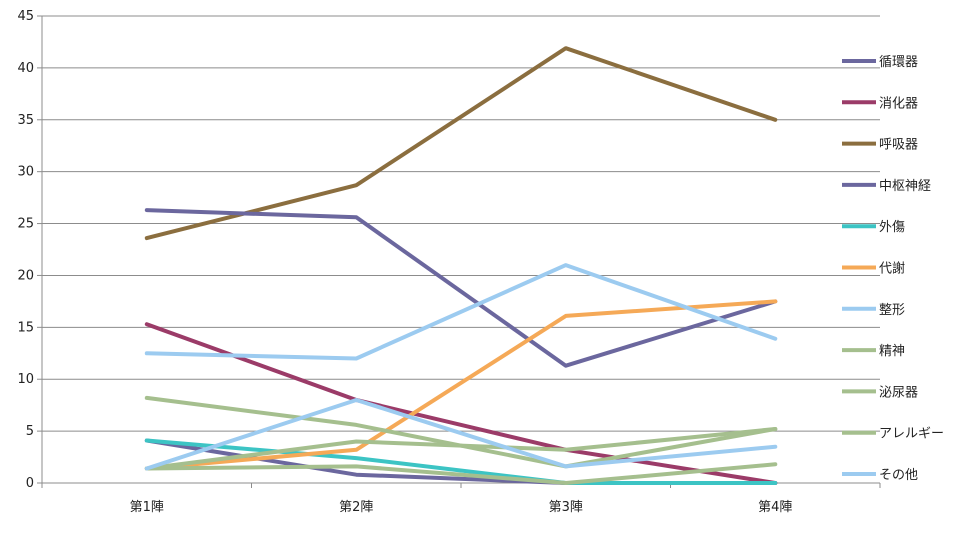  What do you see at coordinates (898, 145) in the screenshot?
I see `legend-label: 呼吸器` at bounding box center [898, 145].